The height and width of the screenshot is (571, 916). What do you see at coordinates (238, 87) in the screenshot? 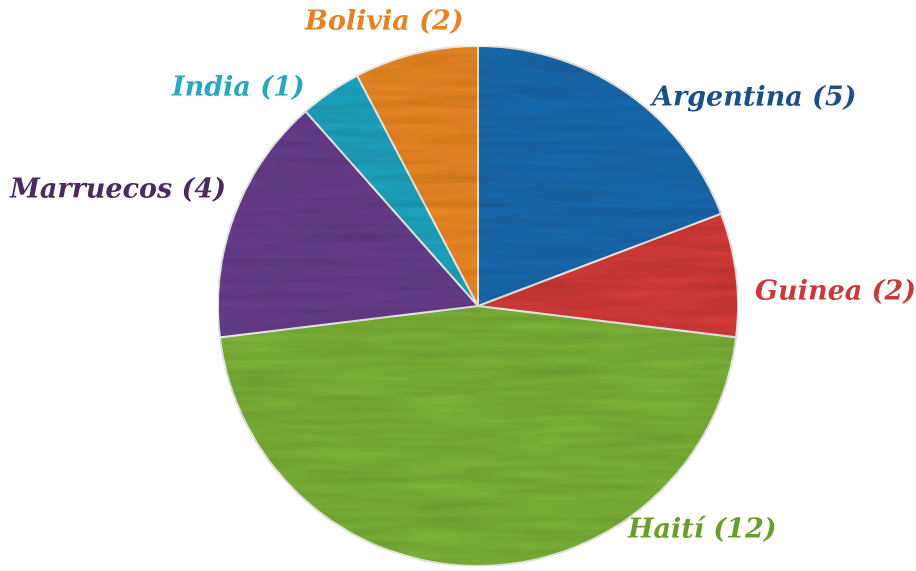
I see `slice-label: India (1)` at bounding box center [238, 87].